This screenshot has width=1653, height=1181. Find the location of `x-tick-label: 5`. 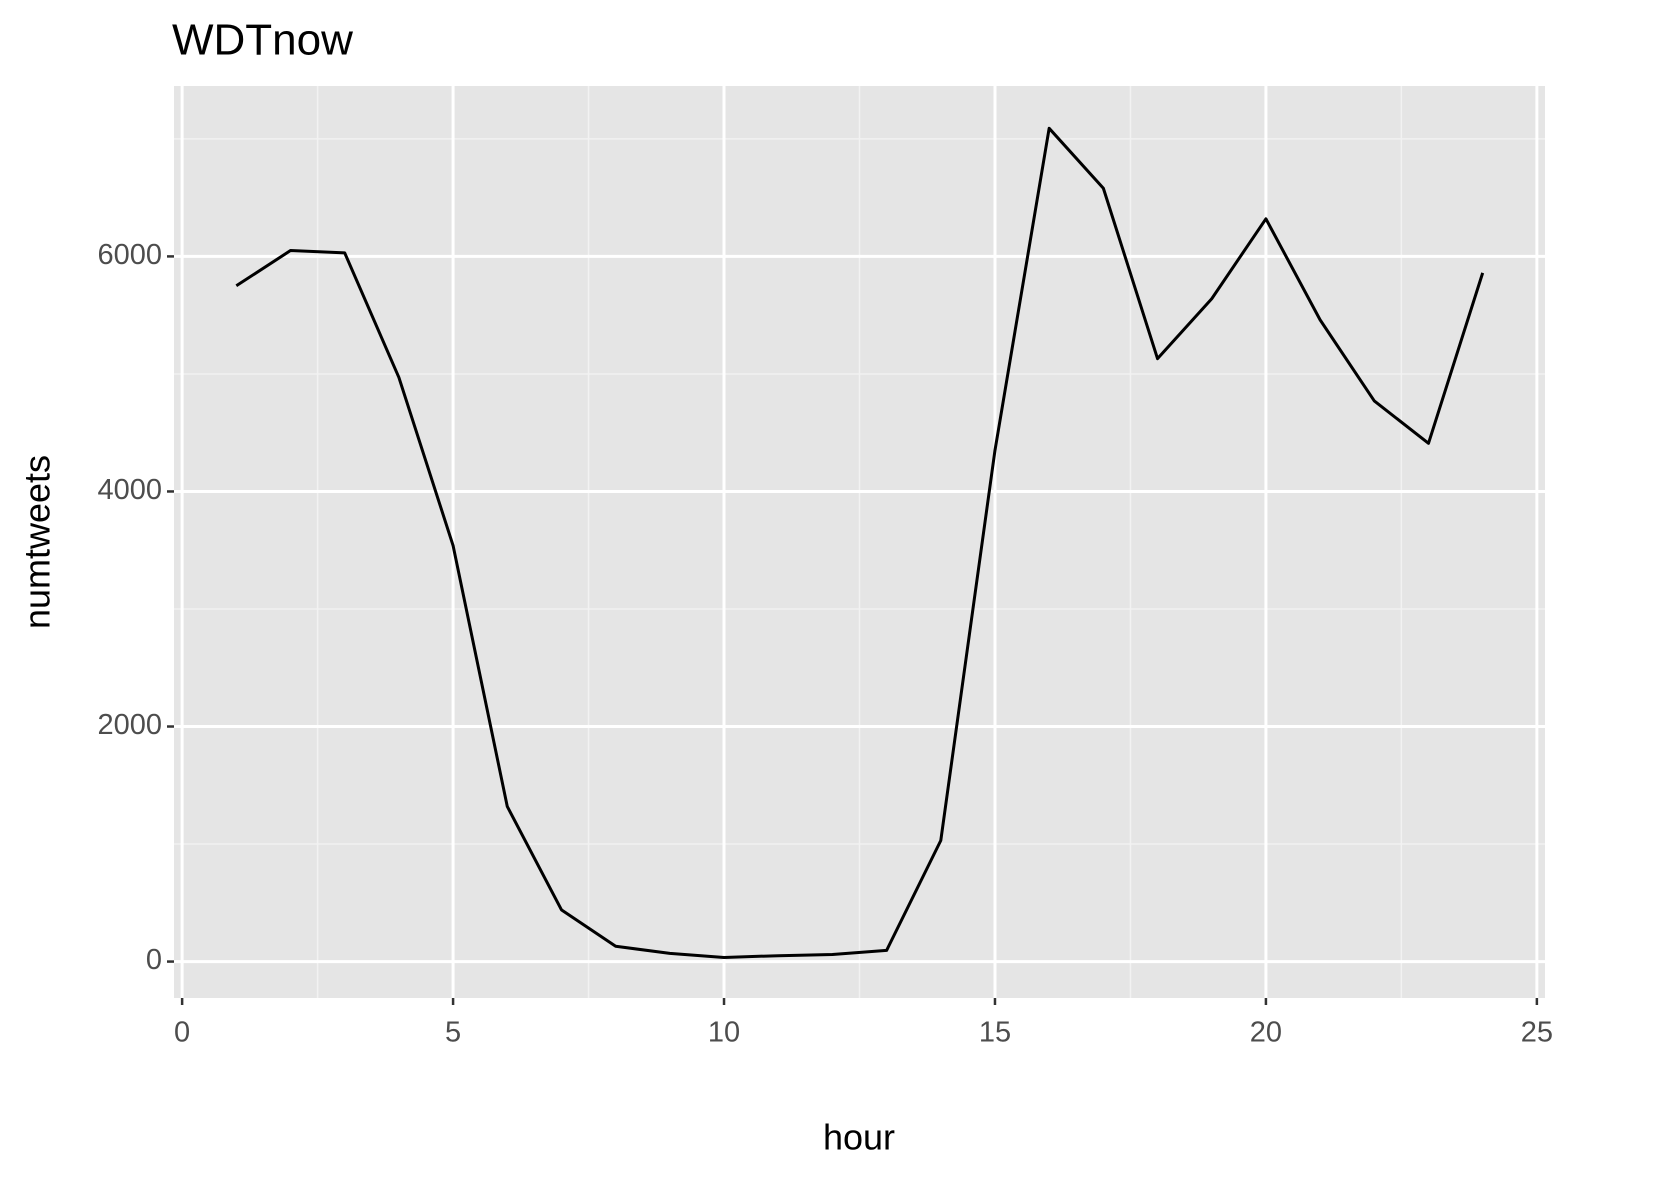

x-tick-label: 5 is located at coordinates (453, 1033).